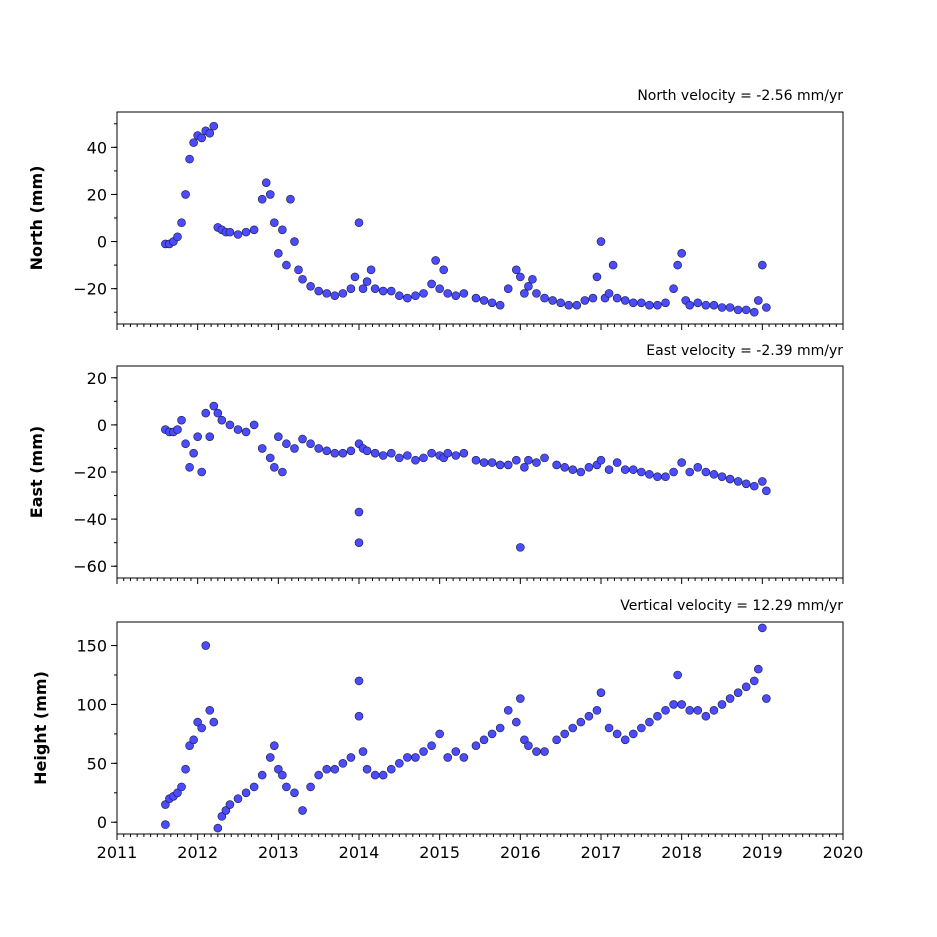  What do you see at coordinates (96, 734) in the screenshot?
I see `height-y-ticks: 0 50 100 150` at bounding box center [96, 734].